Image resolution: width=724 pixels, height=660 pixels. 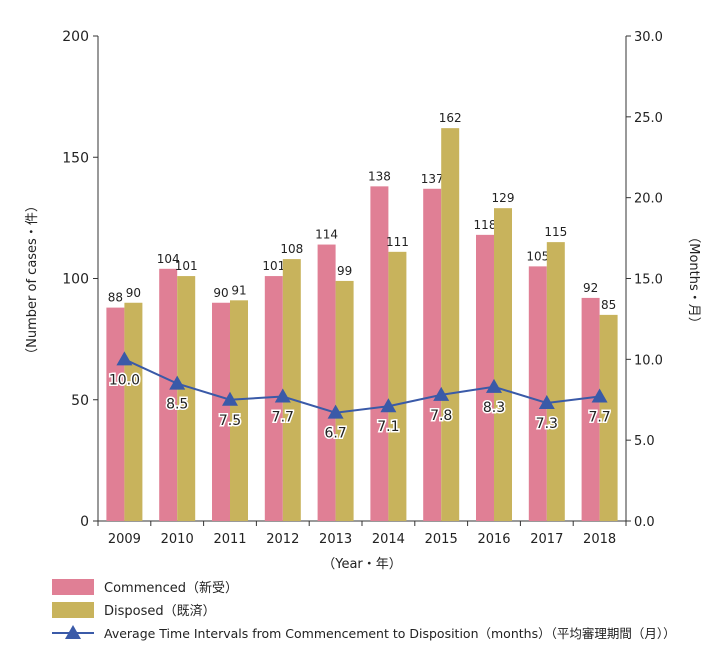 What do you see at coordinates (73, 632) in the screenshot?
I see `legend-triangle-icon` at bounding box center [73, 632].